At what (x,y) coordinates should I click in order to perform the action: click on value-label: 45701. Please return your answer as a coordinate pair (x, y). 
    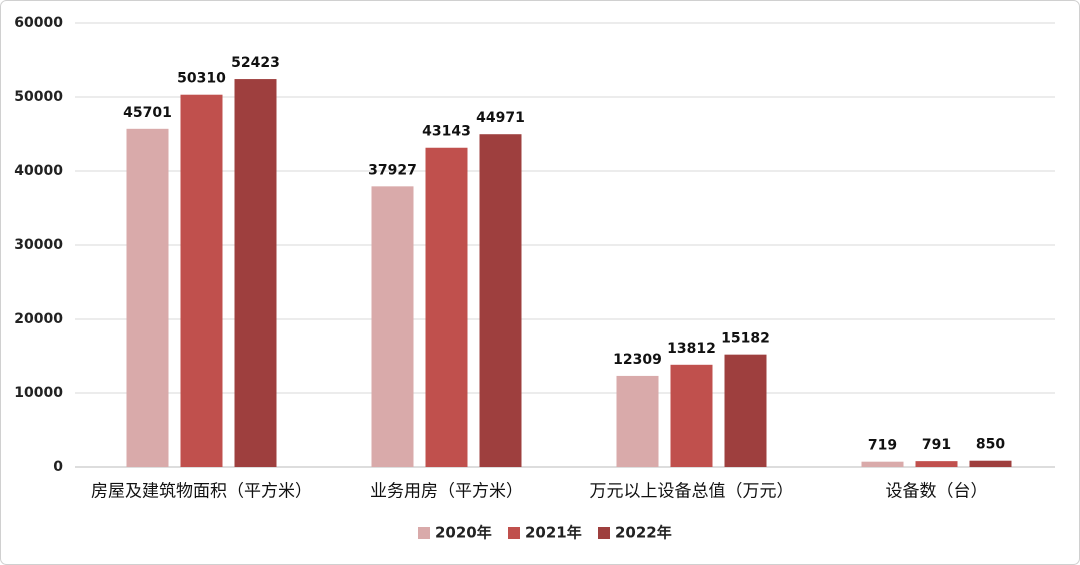
    Looking at the image, I should click on (147, 113).